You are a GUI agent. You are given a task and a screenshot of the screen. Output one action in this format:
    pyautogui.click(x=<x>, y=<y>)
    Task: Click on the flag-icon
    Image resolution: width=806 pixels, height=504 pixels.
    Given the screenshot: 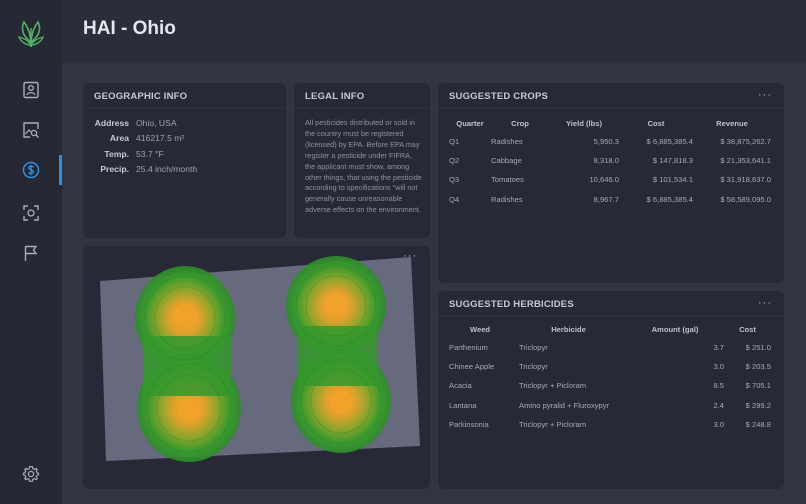 What is the action you would take?
    pyautogui.click(x=31, y=253)
    